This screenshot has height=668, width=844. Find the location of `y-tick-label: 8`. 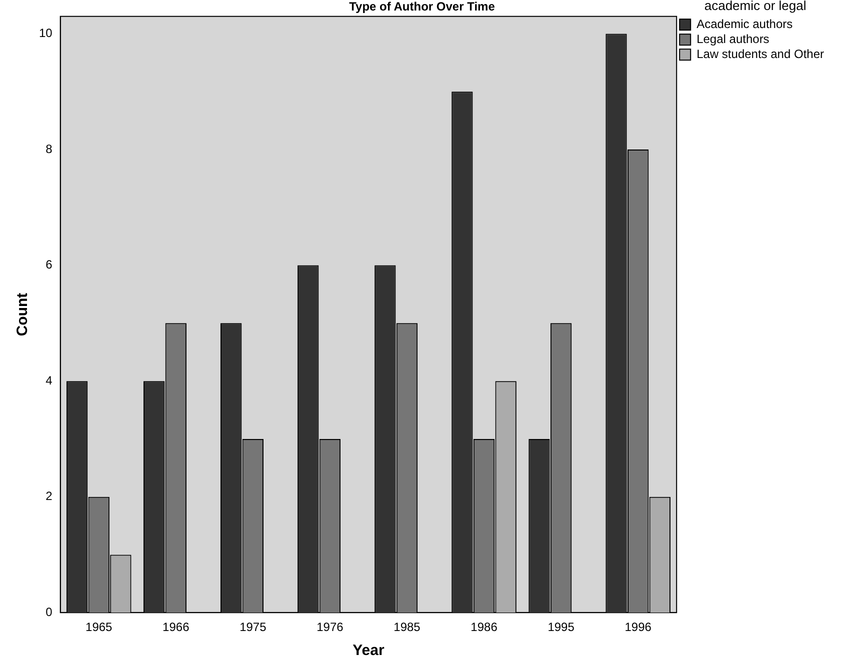

y-tick-label: 8 is located at coordinates (49, 149).